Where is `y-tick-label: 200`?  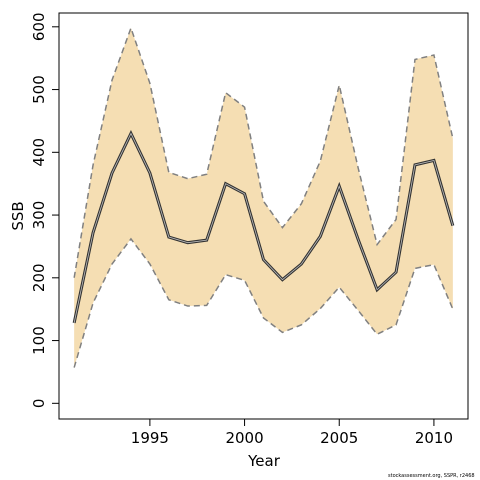 y-tick-label: 200 is located at coordinates (39, 277).